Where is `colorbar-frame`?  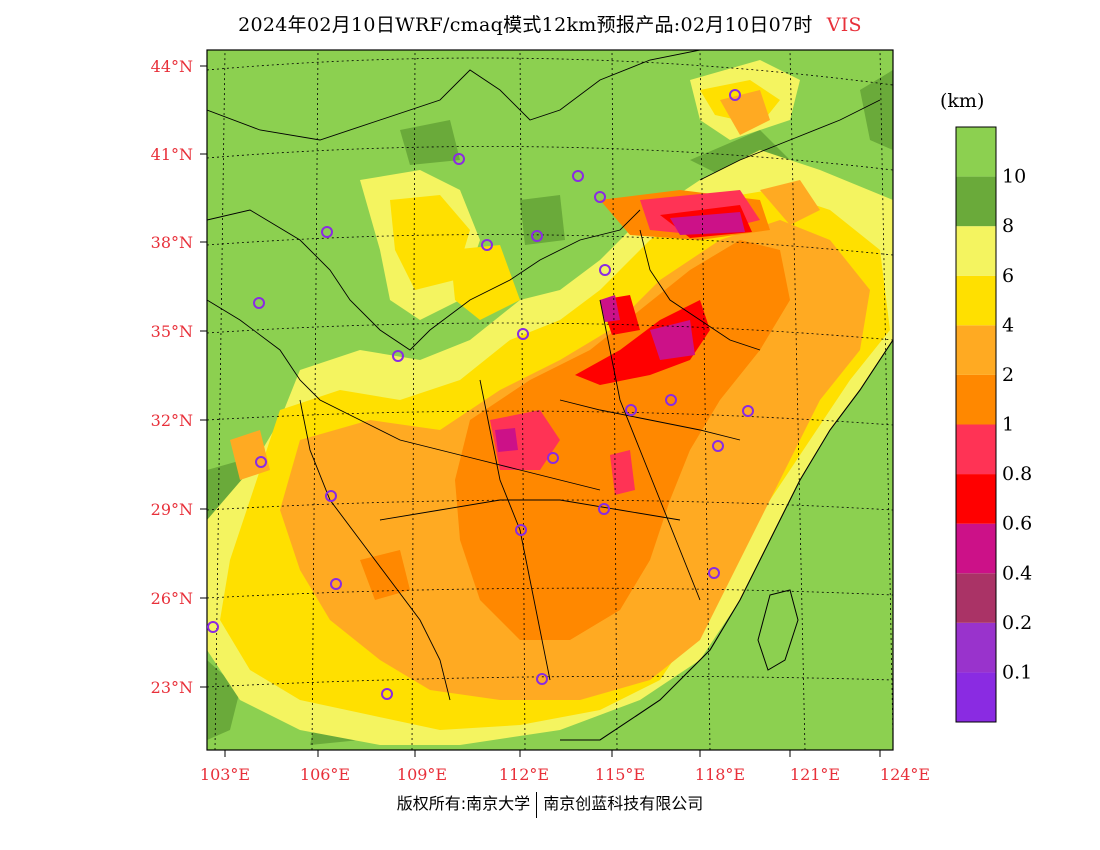 colorbar-frame is located at coordinates (976, 424).